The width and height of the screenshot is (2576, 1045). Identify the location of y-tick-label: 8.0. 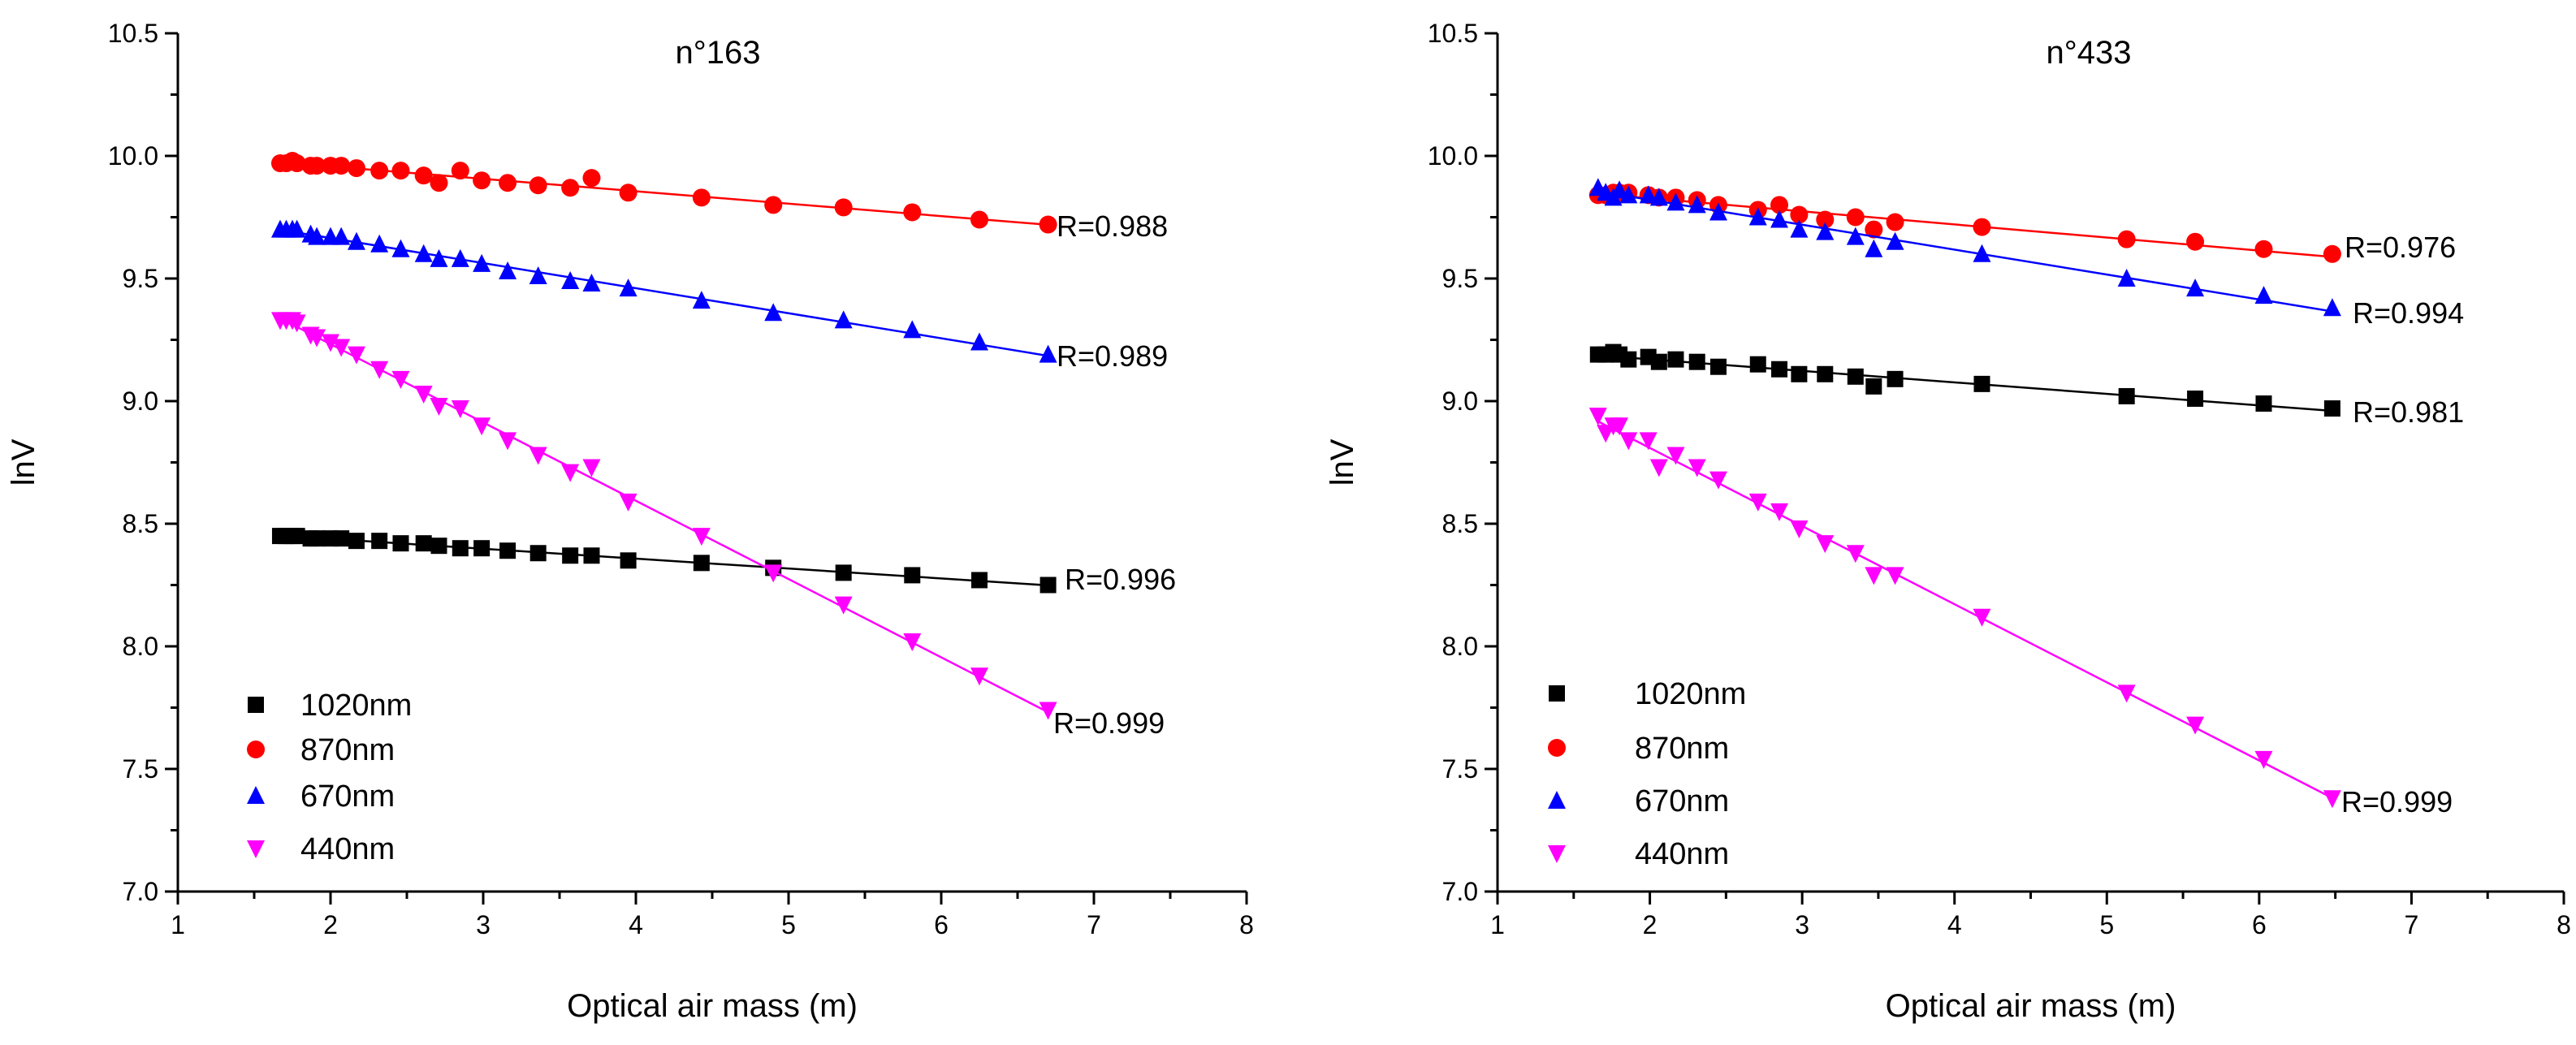
(1460, 646).